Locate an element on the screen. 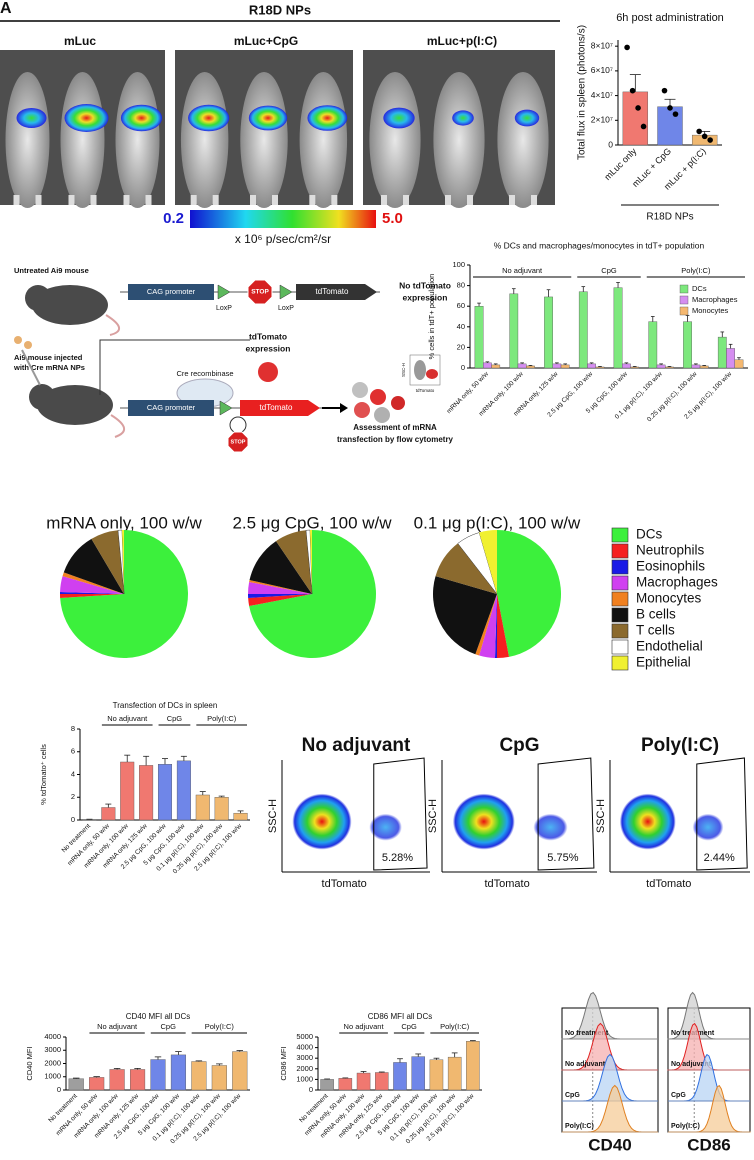 The width and height of the screenshot is (754, 1160). outcome-label: expression is located at coordinates (425, 297).